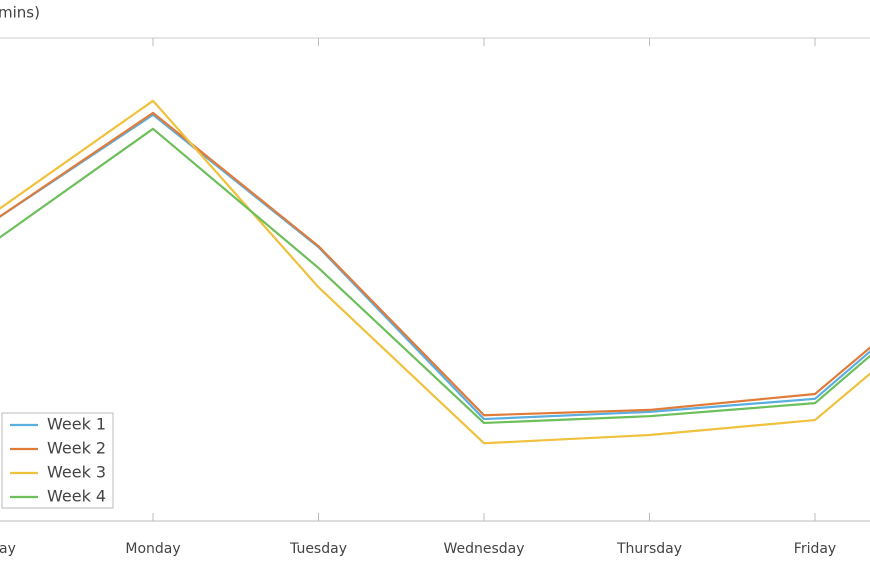 The height and width of the screenshot is (570, 870). Describe the element at coordinates (76, 496) in the screenshot. I see `legend-label: Week 4` at that location.